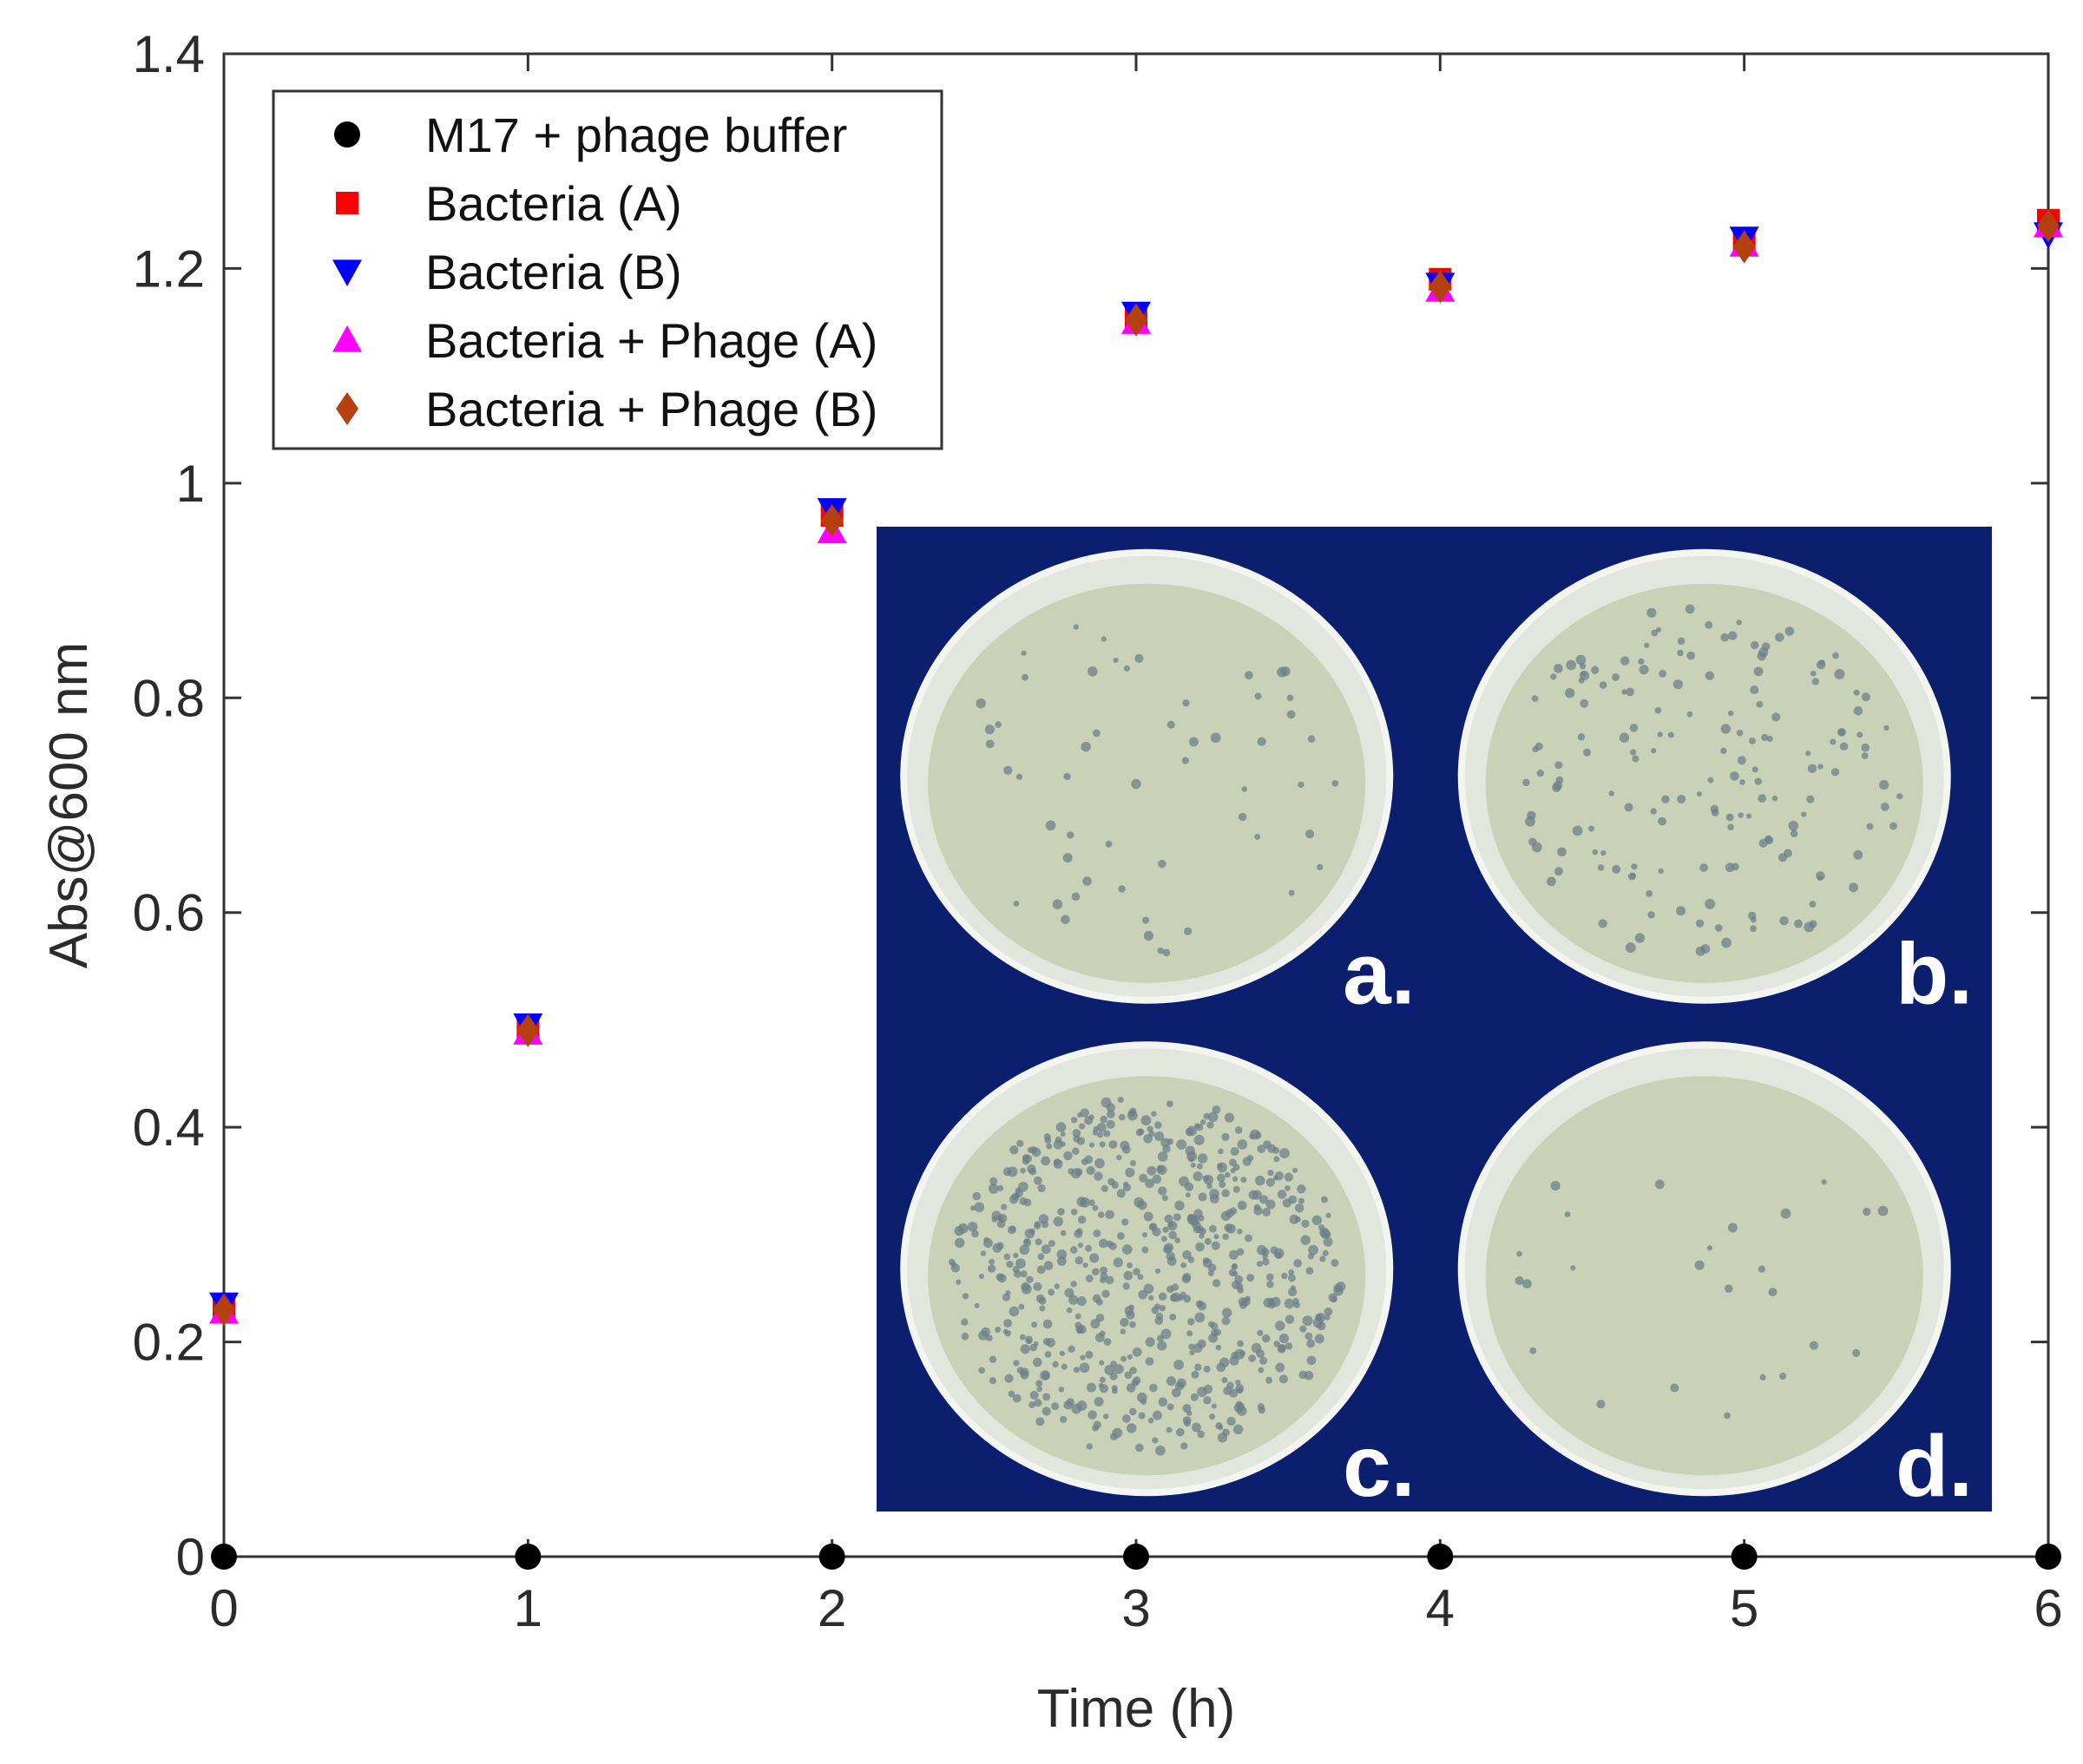 This screenshot has height=1764, width=2083. I want to click on legend-box, so click(608, 269).